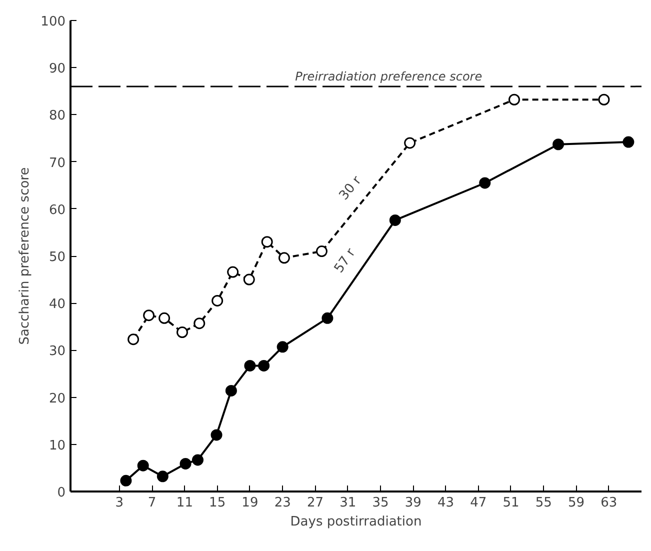 This screenshot has height=551, width=651. What do you see at coordinates (576, 503) in the screenshot?
I see `x-tick-label: 59` at bounding box center [576, 503].